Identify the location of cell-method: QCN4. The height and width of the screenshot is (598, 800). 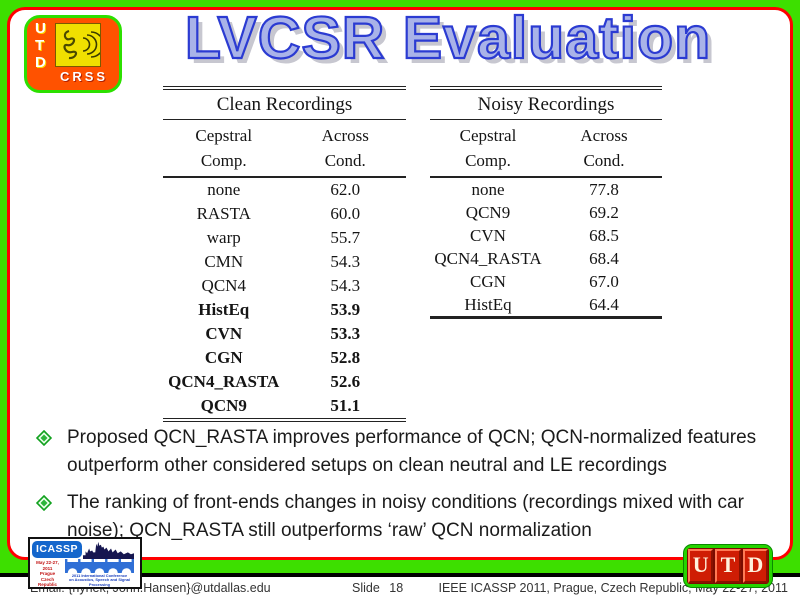
(223, 285).